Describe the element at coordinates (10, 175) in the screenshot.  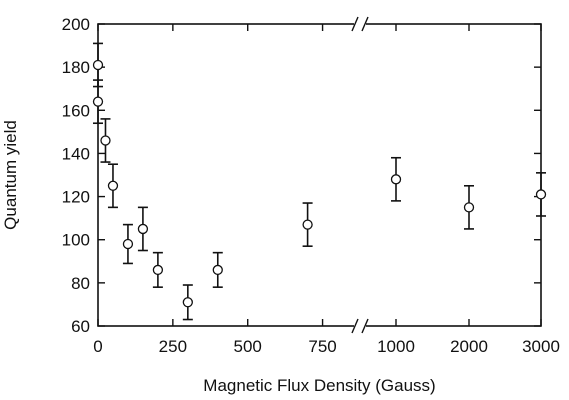
I see `y-axis-label: Quantum yield` at that location.